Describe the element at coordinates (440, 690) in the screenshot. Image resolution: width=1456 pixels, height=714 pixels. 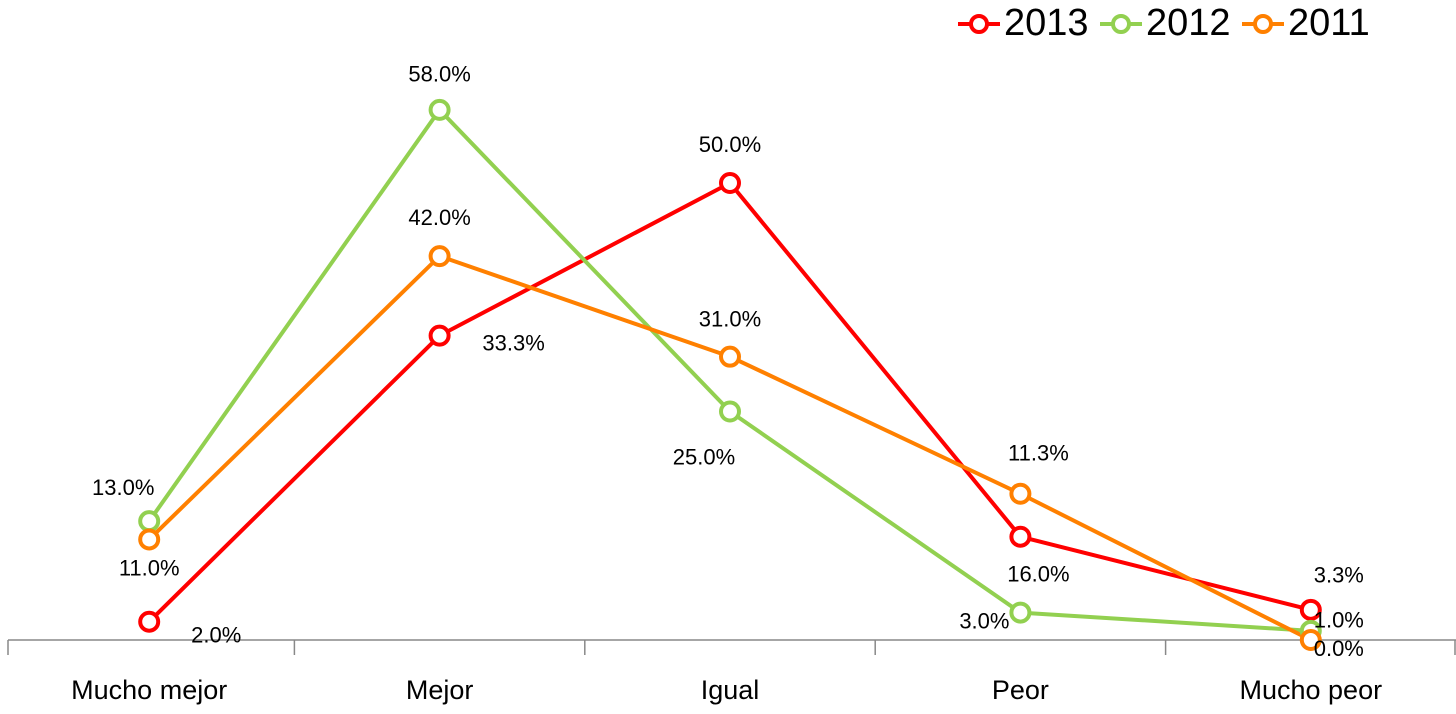
I see `x-tick-label: Mejor` at that location.